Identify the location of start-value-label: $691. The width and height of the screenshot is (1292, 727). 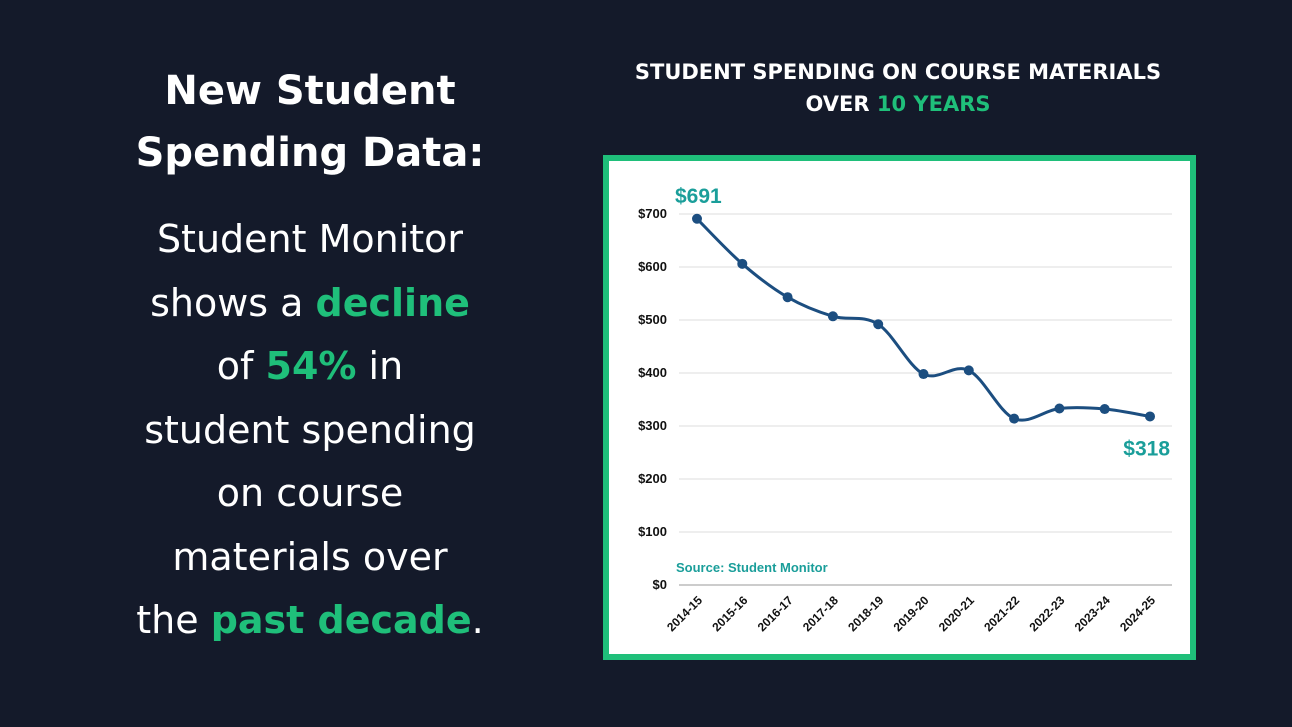
(698, 196).